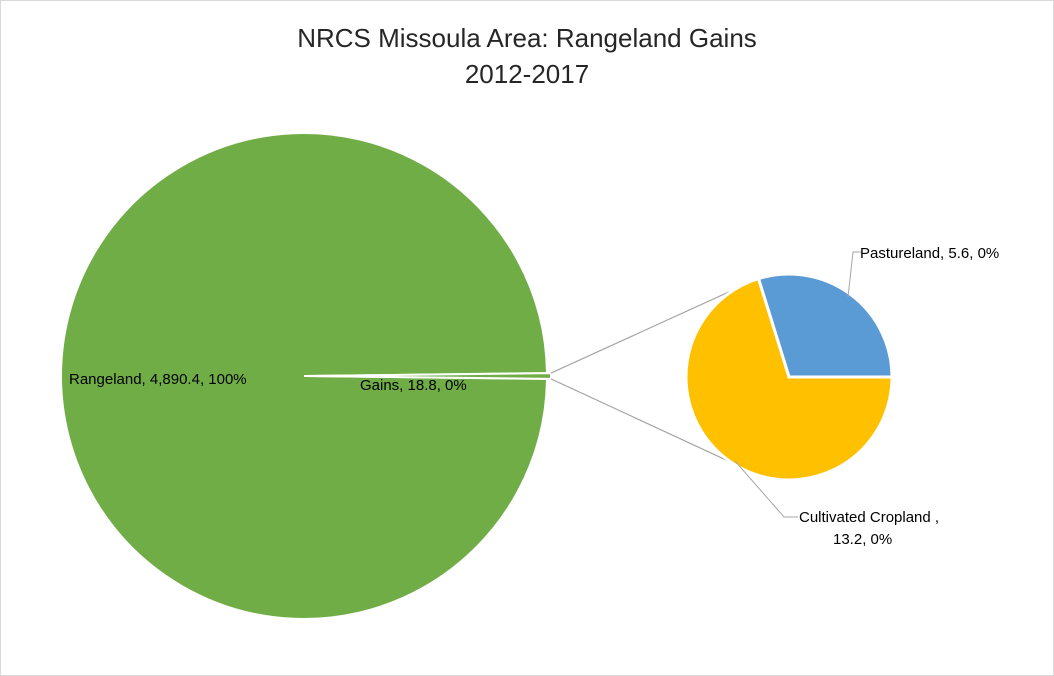 The image size is (1054, 676). I want to click on pastureland-data-label: Pastureland, 5.6, 0%, so click(929, 253).